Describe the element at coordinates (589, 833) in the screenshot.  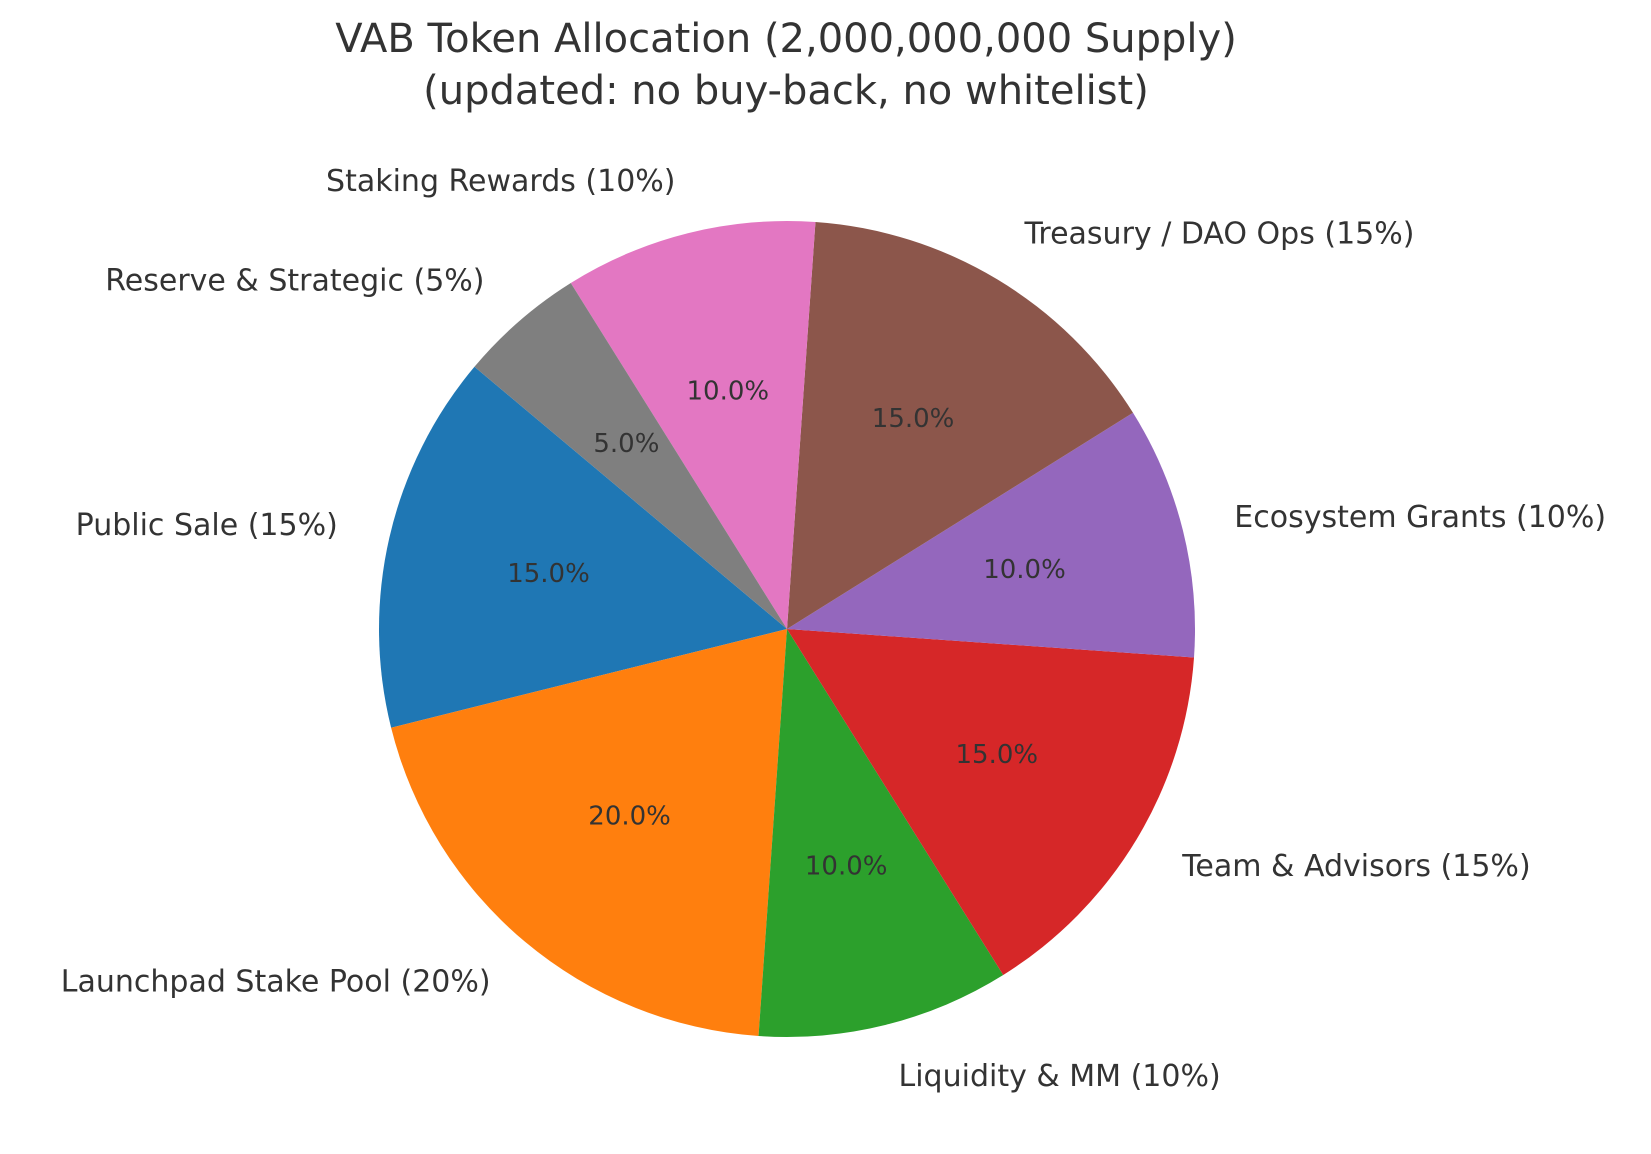
I see `slice-launchpad-stake-pool` at that location.